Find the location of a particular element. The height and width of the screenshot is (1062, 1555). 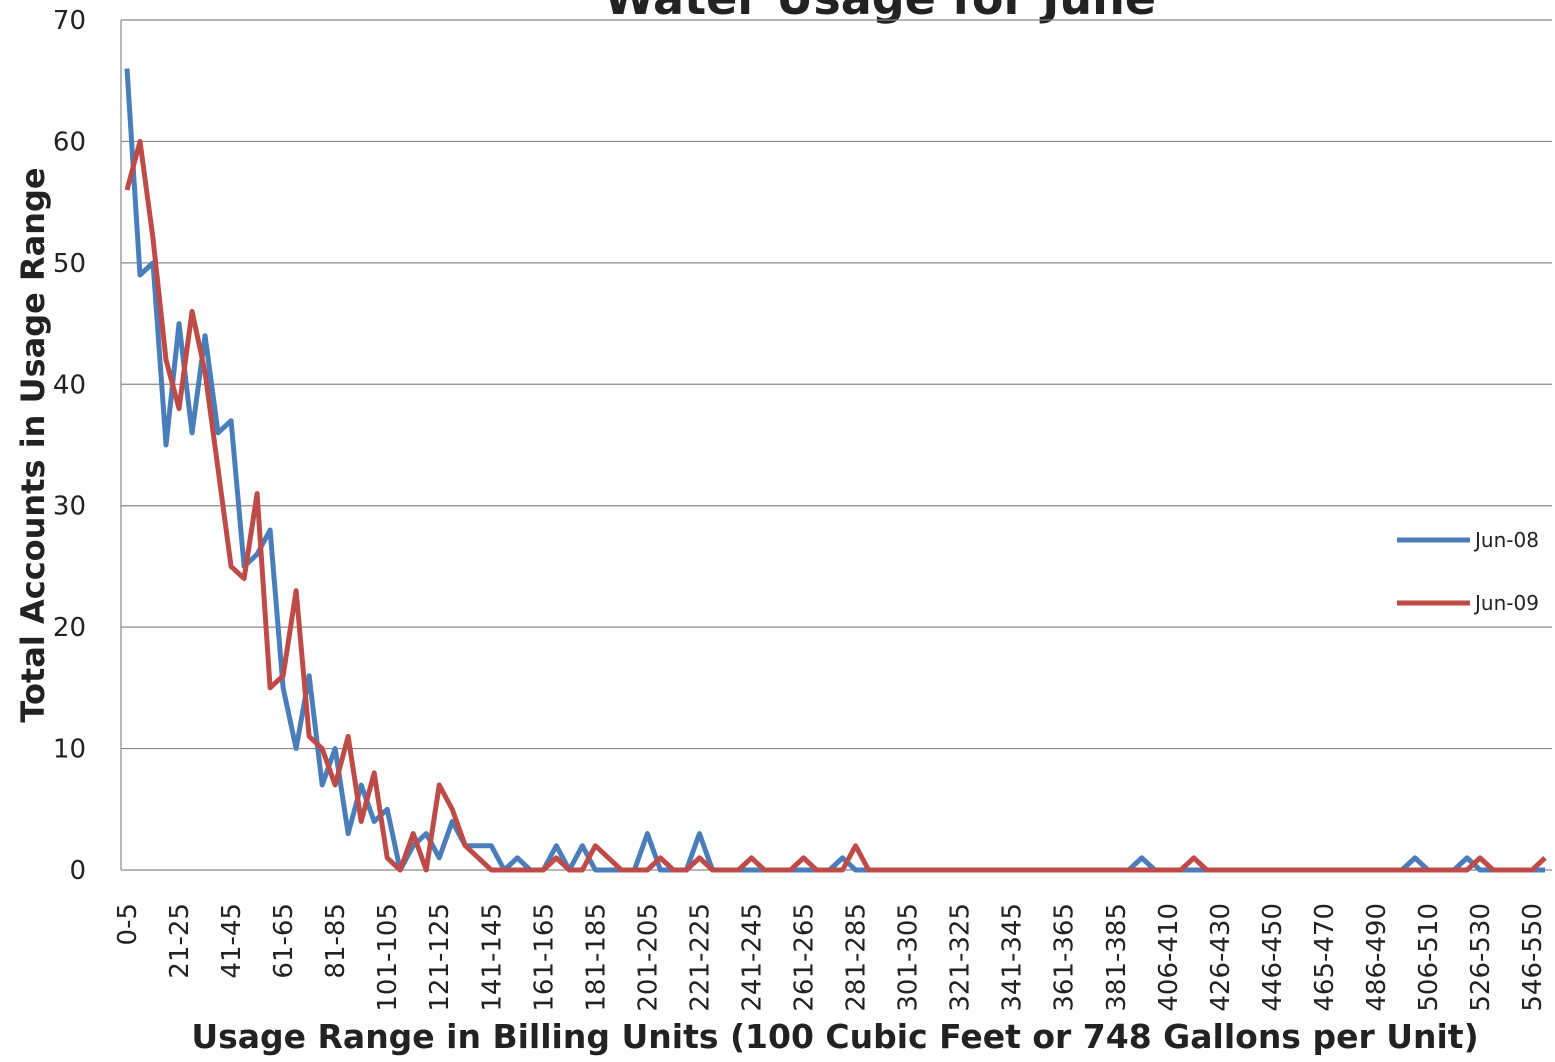

y-tick-label: 60 is located at coordinates (69, 142).